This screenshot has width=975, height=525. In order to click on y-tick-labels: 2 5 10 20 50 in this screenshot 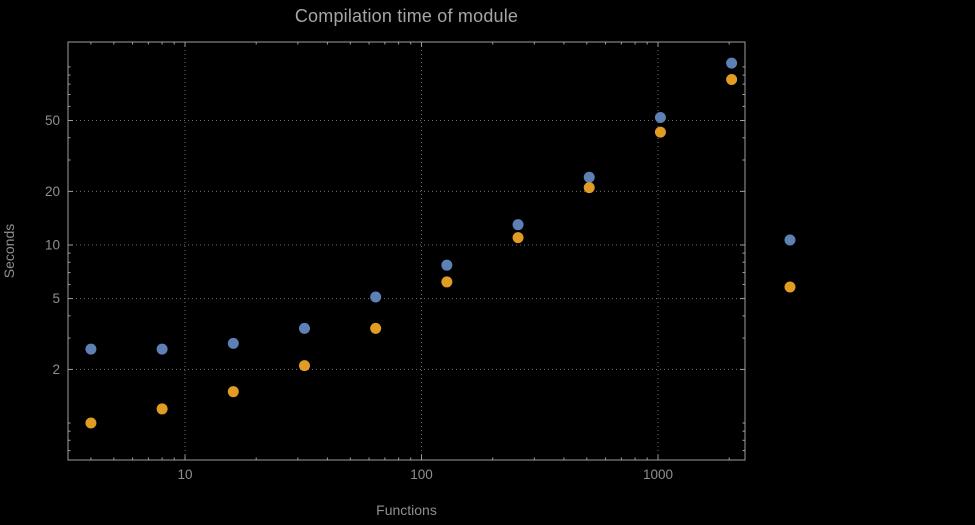, I will do `click(52, 245)`.